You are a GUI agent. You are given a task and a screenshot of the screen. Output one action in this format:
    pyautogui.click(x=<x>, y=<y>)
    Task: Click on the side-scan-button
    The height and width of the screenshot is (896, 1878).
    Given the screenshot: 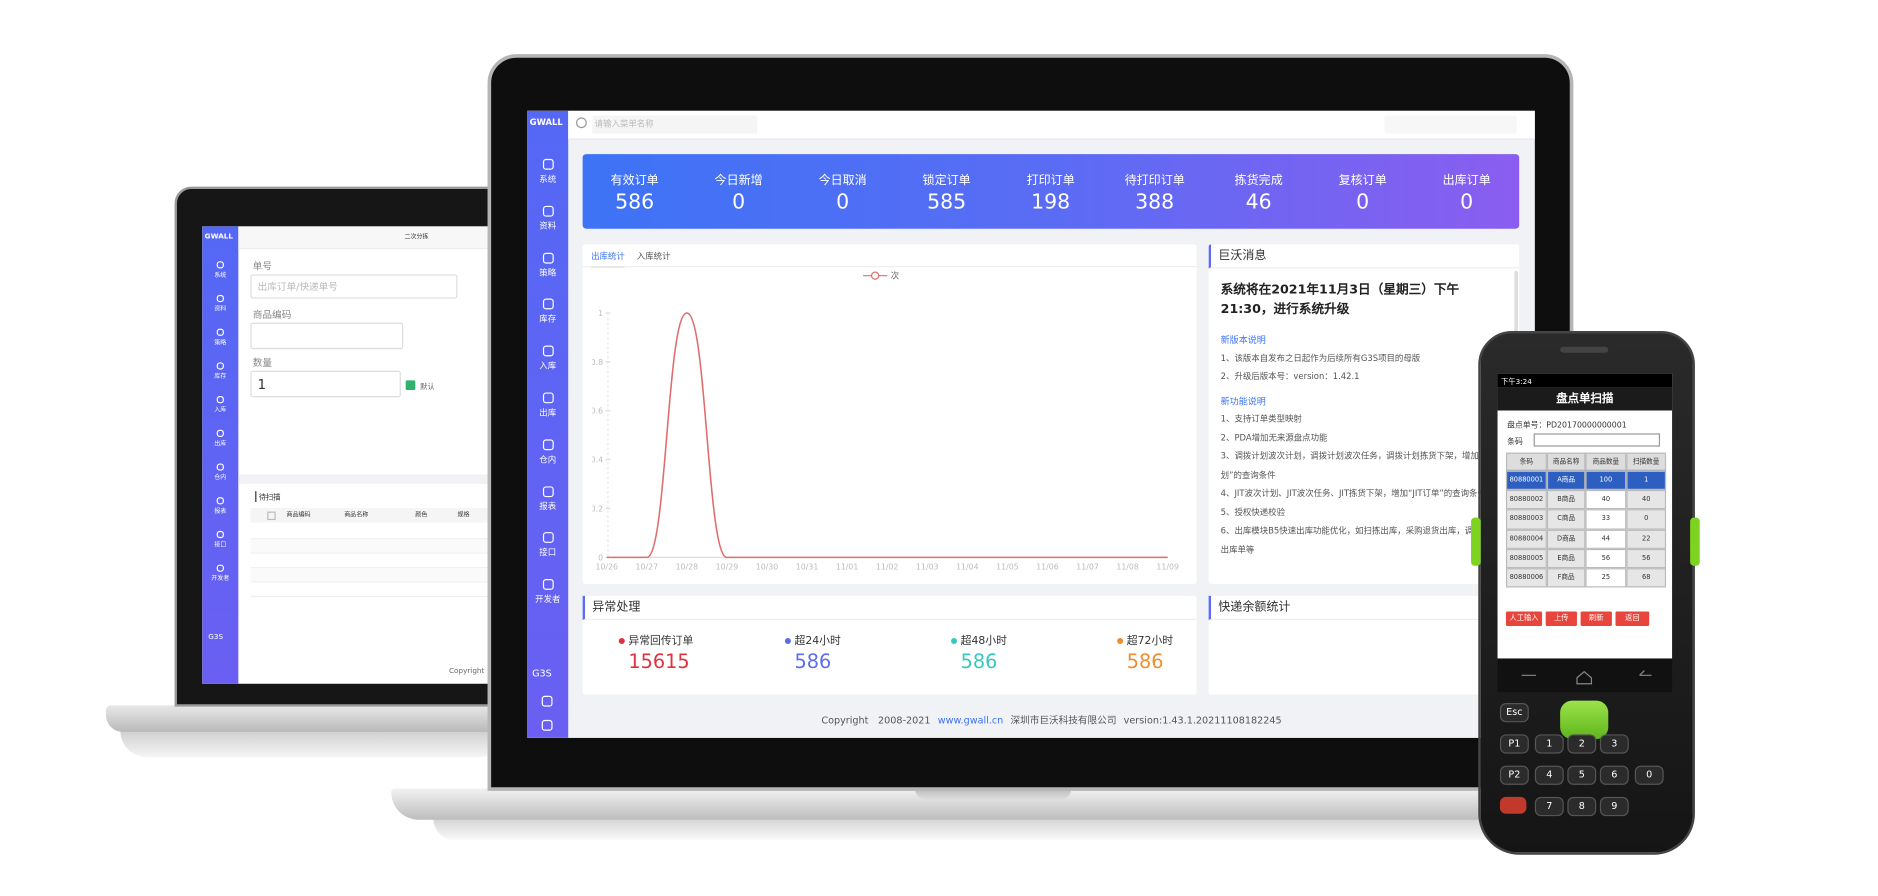 What is the action you would take?
    pyautogui.click(x=1476, y=541)
    